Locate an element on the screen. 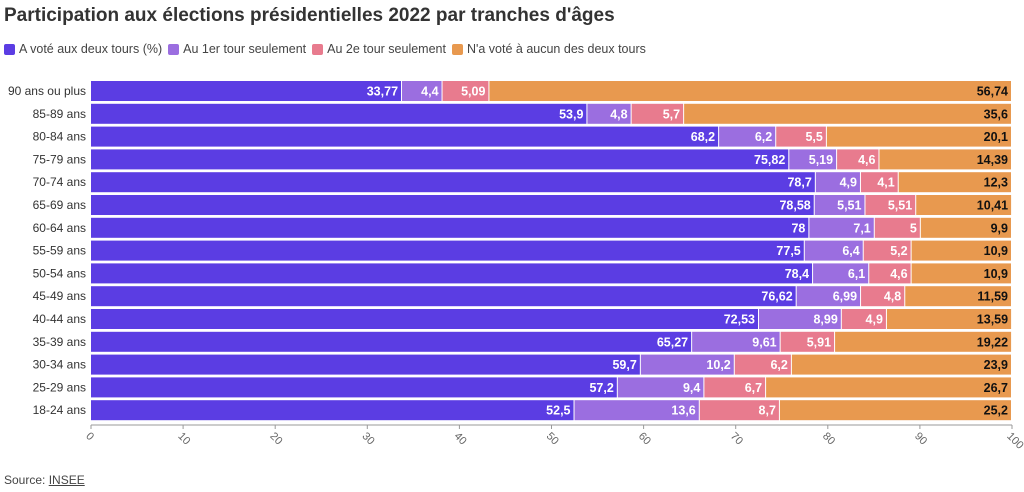 Image resolution: width=1024 pixels, height=492 pixels. data-label: 76,62 is located at coordinates (776, 297).